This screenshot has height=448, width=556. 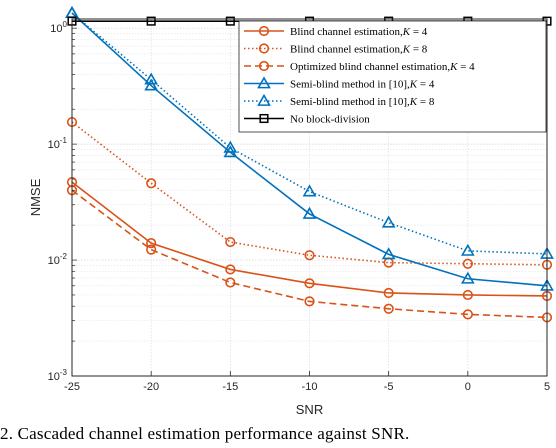 I want to click on legend-label: Blind channel estimation,K = 8, so click(x=359, y=50).